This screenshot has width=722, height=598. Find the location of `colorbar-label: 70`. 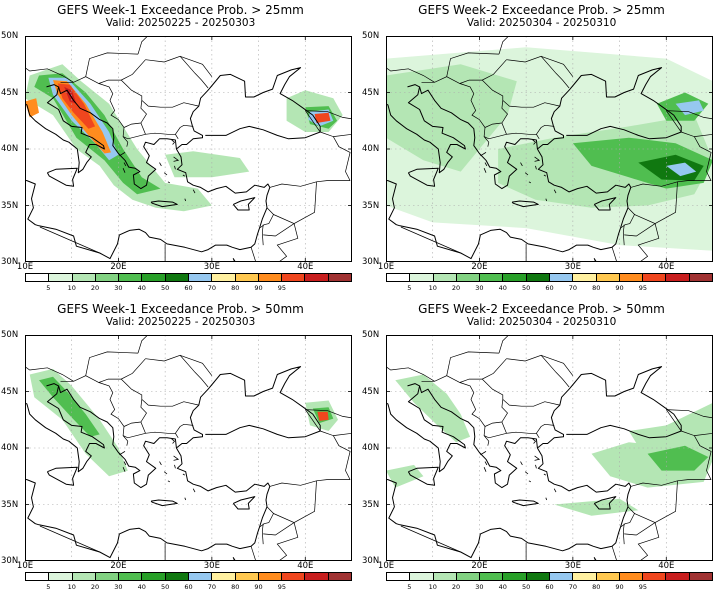

colorbar-label: 70 is located at coordinates (572, 288).